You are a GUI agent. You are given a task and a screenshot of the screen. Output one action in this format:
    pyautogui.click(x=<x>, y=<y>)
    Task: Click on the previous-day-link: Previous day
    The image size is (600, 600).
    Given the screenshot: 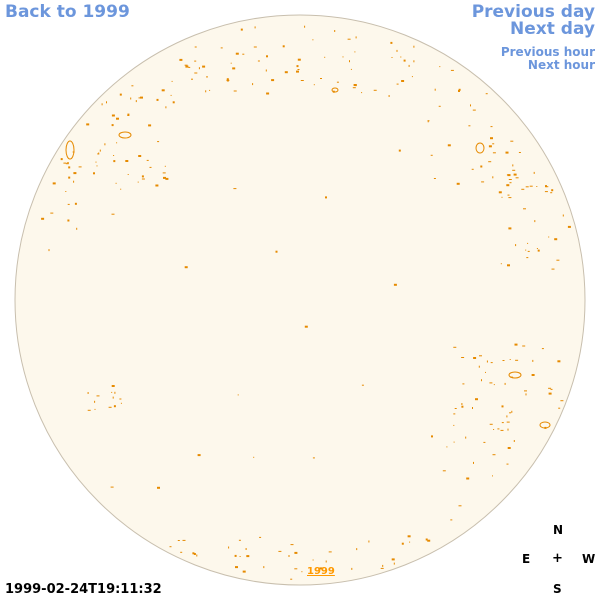 What is the action you would take?
    pyautogui.click(x=533, y=12)
    